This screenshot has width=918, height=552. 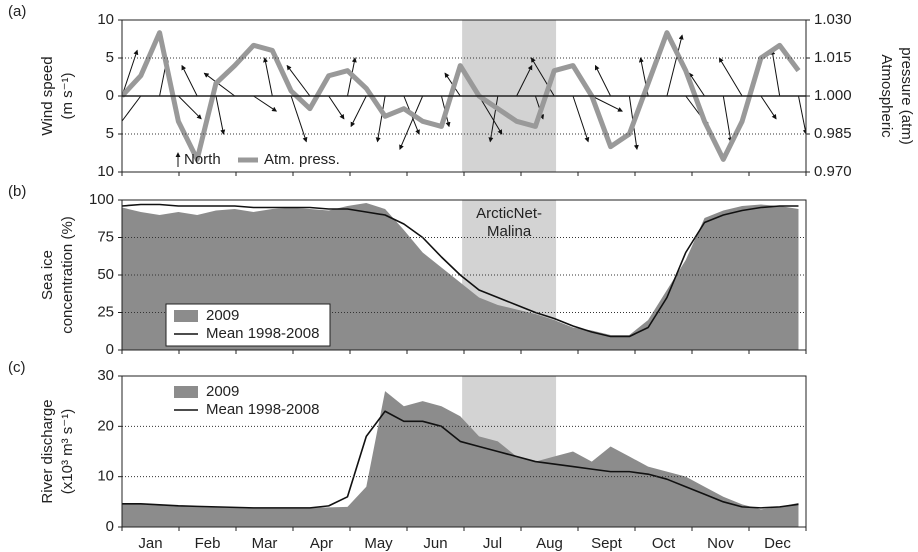 I want to click on x-tick-label: Dec, so click(x=777, y=543).